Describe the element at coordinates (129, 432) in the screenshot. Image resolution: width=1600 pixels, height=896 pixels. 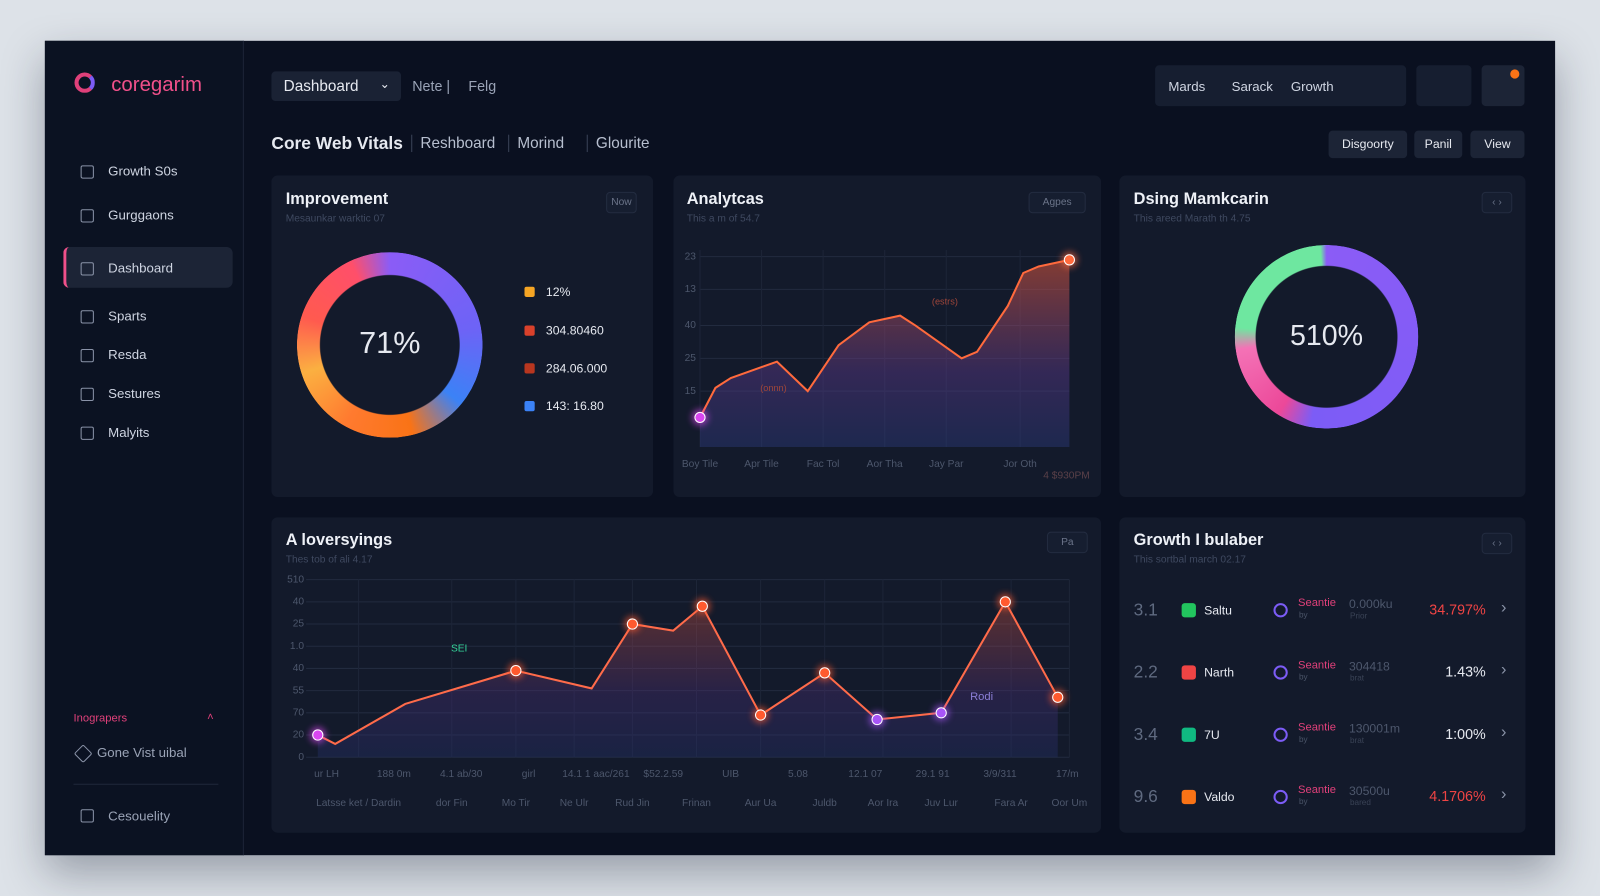
I see `nav-item: Malyits` at that location.